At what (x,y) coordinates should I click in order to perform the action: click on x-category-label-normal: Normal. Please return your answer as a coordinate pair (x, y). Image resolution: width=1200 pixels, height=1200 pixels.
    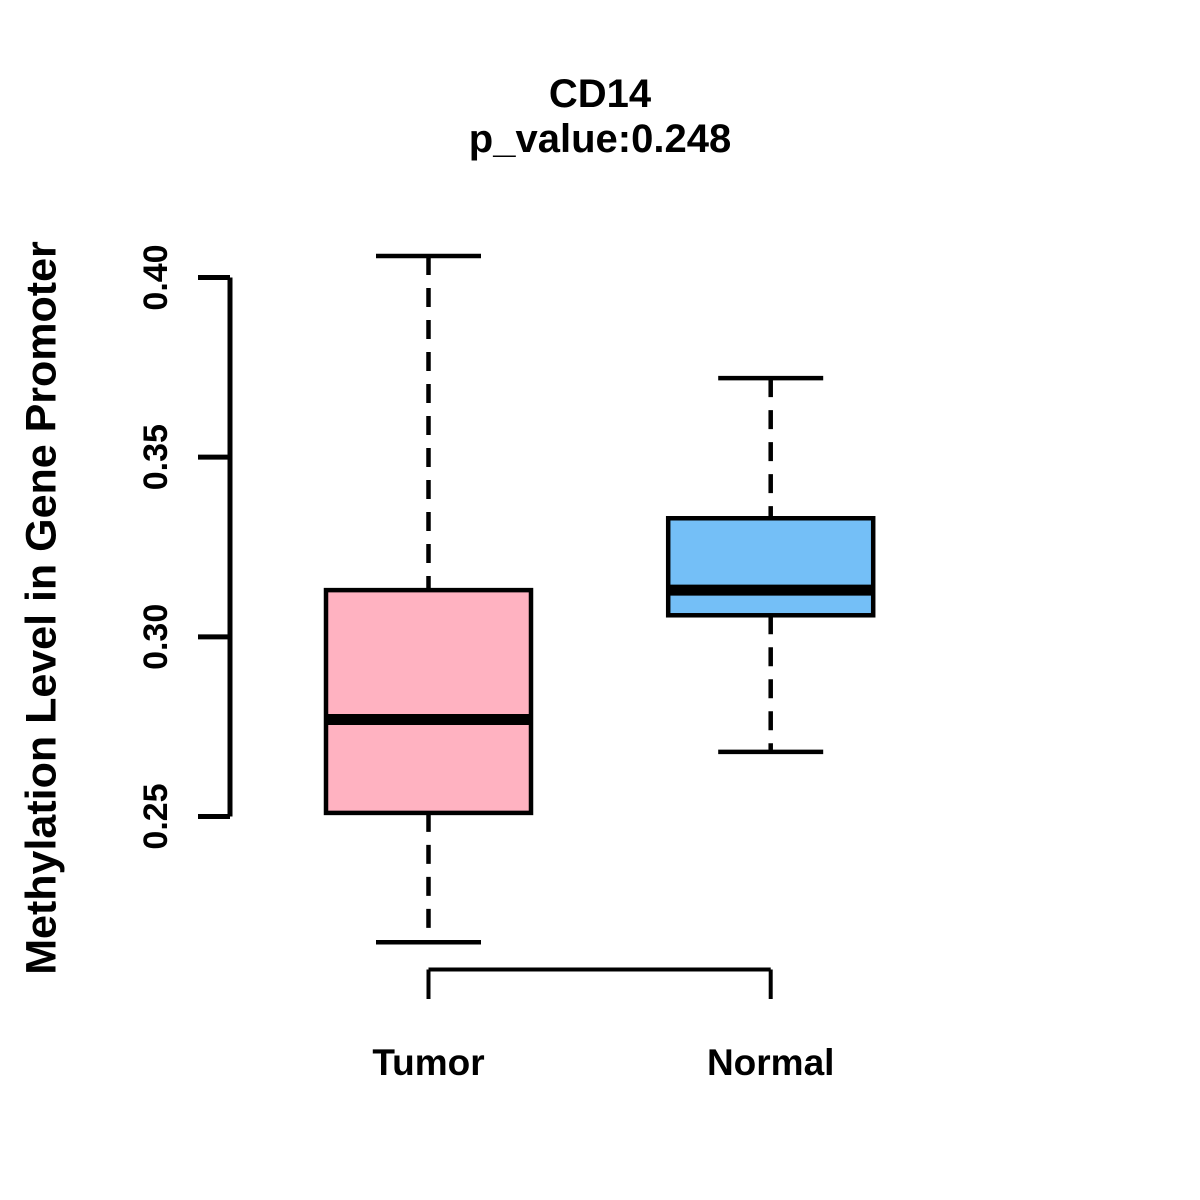
    Looking at the image, I should click on (770, 1062).